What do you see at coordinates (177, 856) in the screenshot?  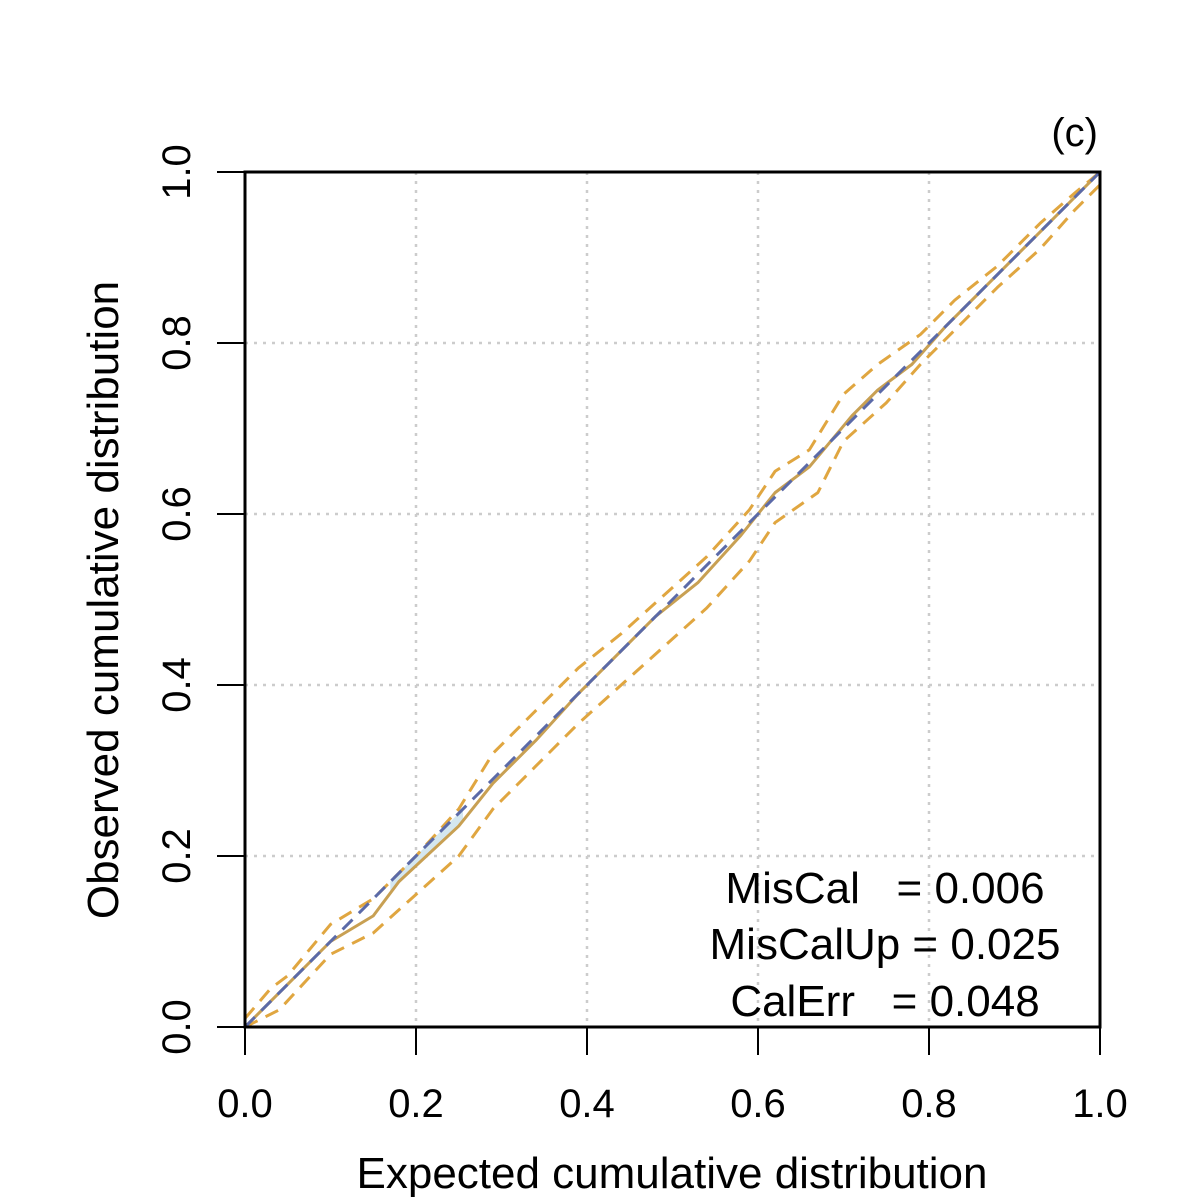 I see `y-tick-label: 0.2` at bounding box center [177, 856].